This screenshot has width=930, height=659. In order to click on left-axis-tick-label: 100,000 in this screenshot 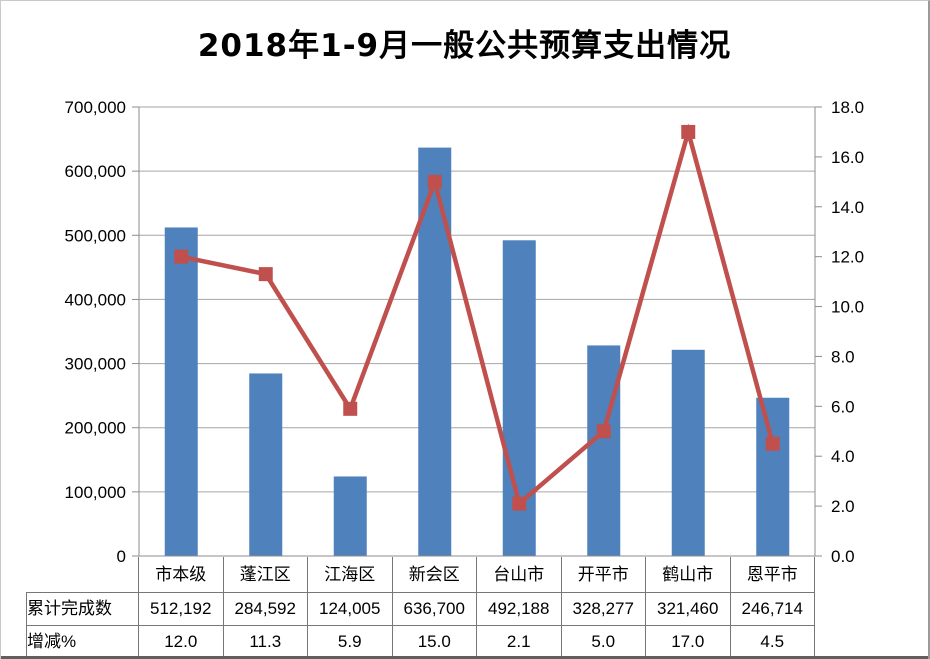, I will do `click(95, 492)`.